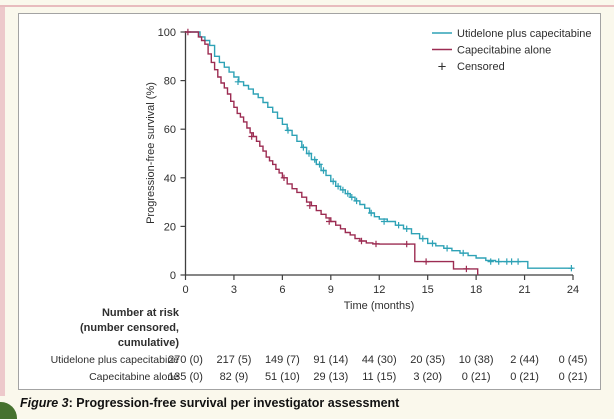 The width and height of the screenshot is (614, 419). Describe the element at coordinates (151, 153) in the screenshot. I see `y-axis-title: Progression-free survival (%)` at that location.